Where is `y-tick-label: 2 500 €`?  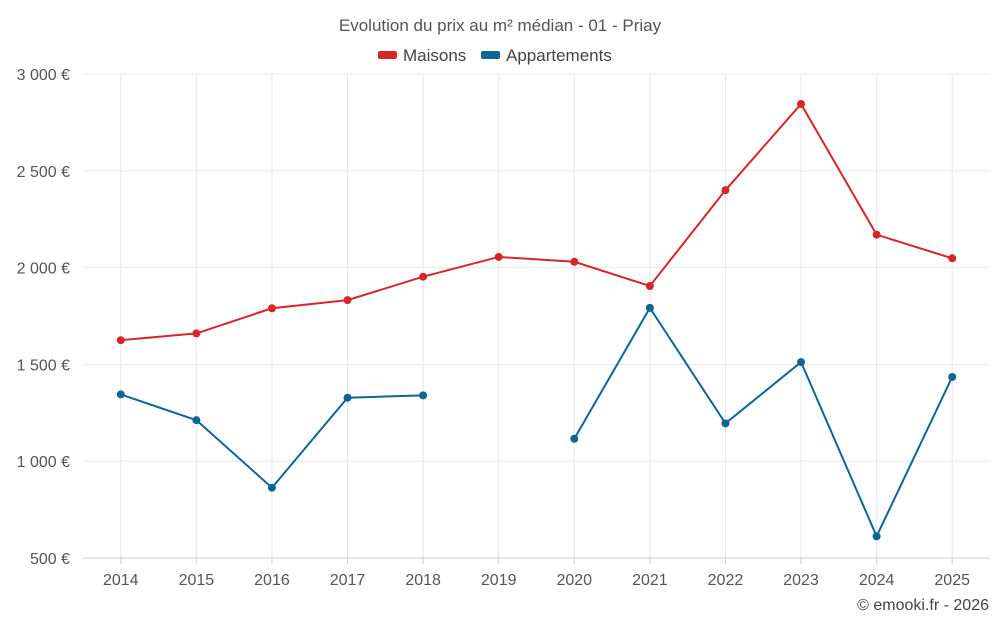
y-tick-label: 2 500 € is located at coordinates (43, 172).